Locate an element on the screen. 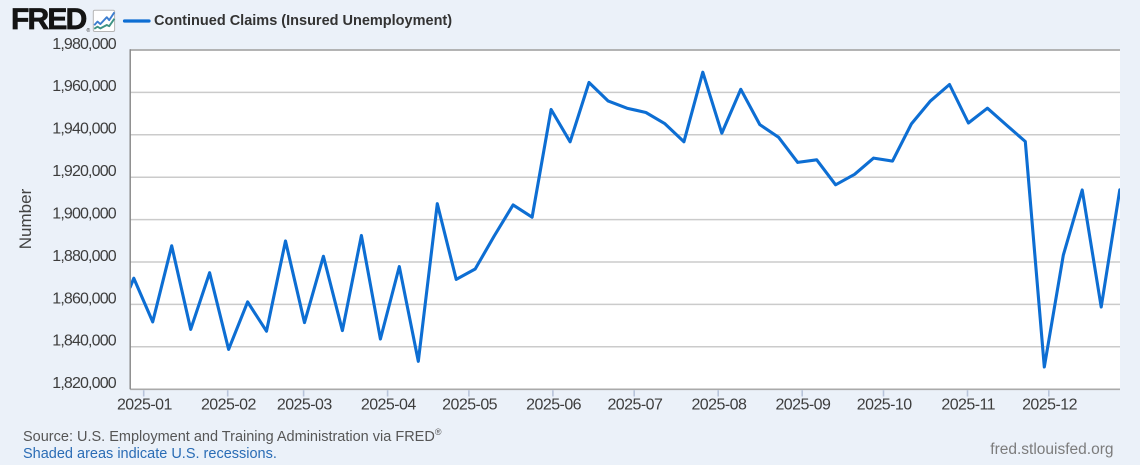  svg-text: 2025-11 is located at coordinates (968, 405).